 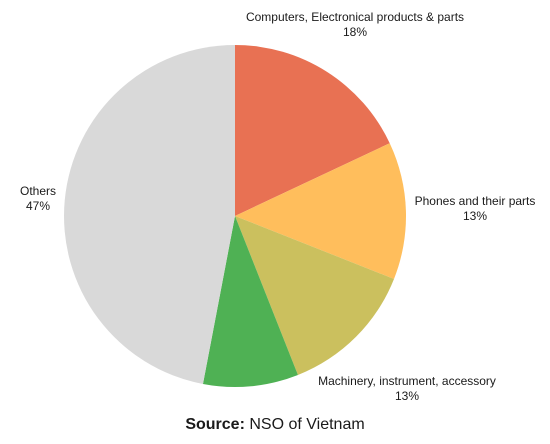 I want to click on source-caption: Source: NSO of Vietnam, so click(x=275, y=425).